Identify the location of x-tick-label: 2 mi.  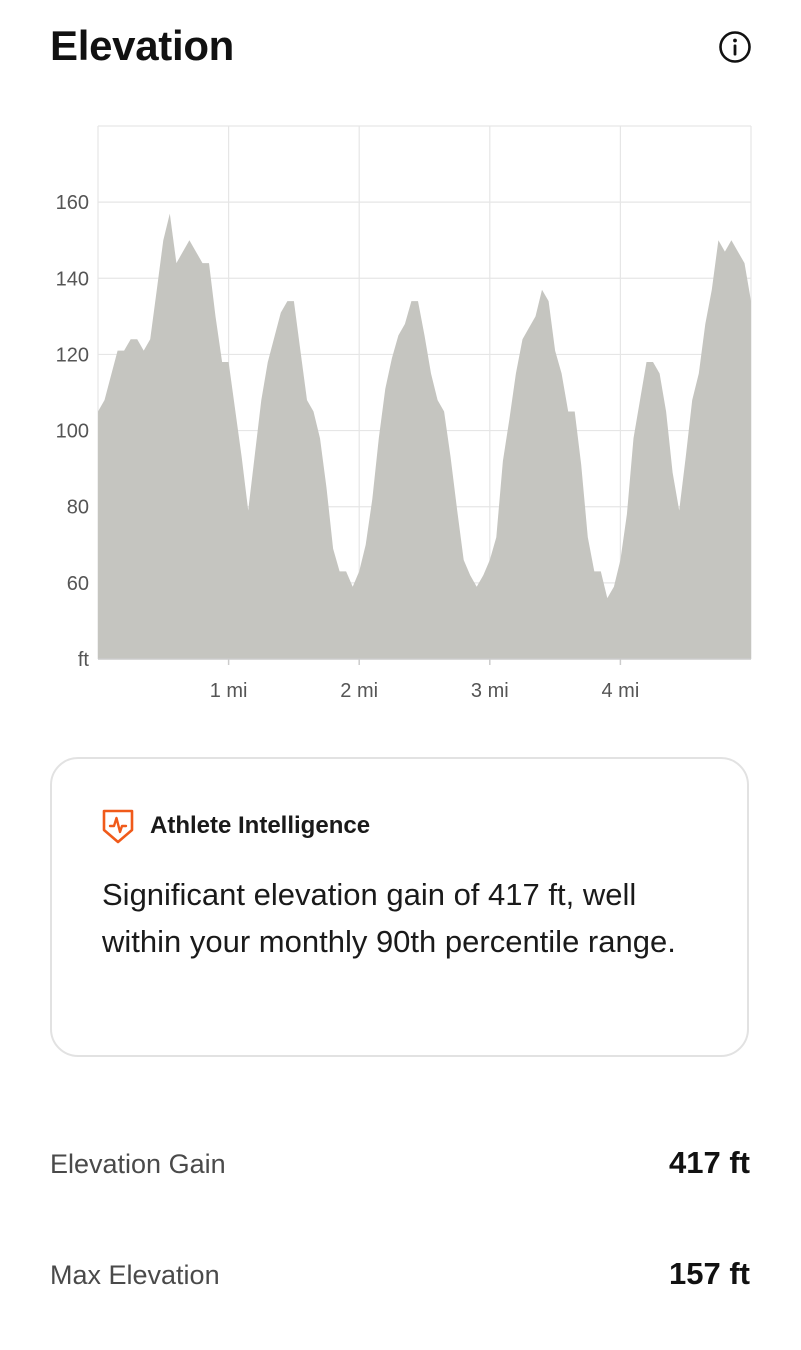
(359, 691).